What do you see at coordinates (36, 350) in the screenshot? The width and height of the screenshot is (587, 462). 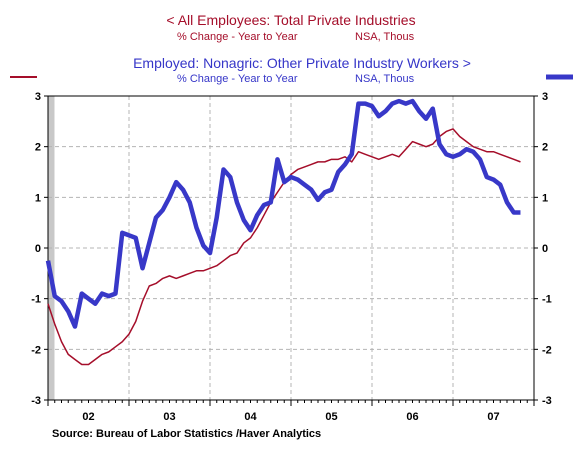 I see `y-left-tick-label: -2` at bounding box center [36, 350].